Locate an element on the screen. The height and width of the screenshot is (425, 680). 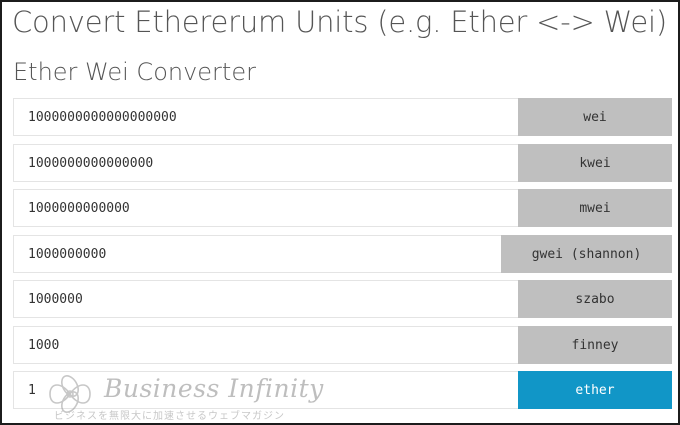
finney-input is located at coordinates (265, 345).